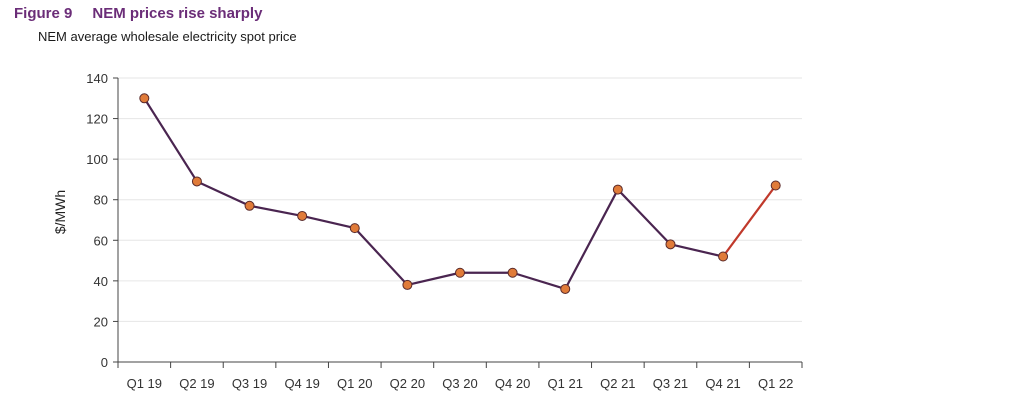  I want to click on x-tick-label: Q1 19, so click(144, 383).